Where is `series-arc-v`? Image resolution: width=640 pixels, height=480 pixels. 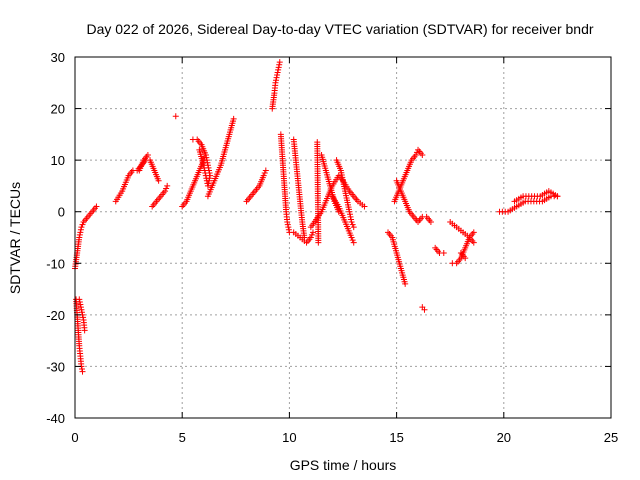 series-arc-v is located at coordinates (413, 201).